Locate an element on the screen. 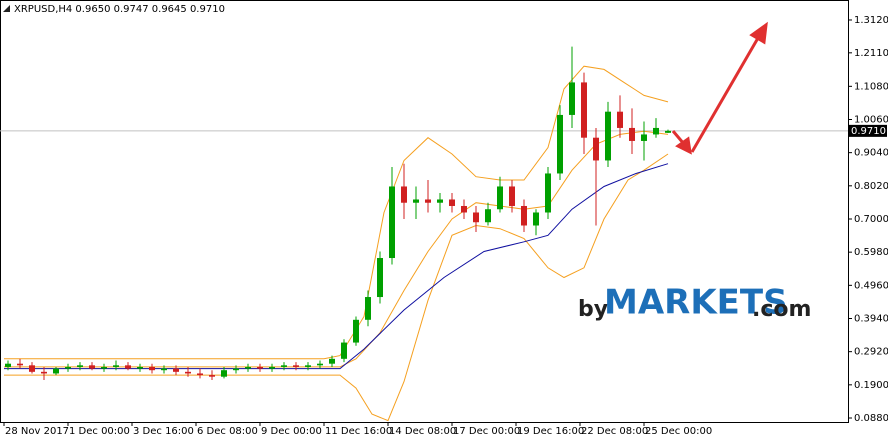 The height and width of the screenshot is (441, 888). price-box is located at coordinates (868, 130).